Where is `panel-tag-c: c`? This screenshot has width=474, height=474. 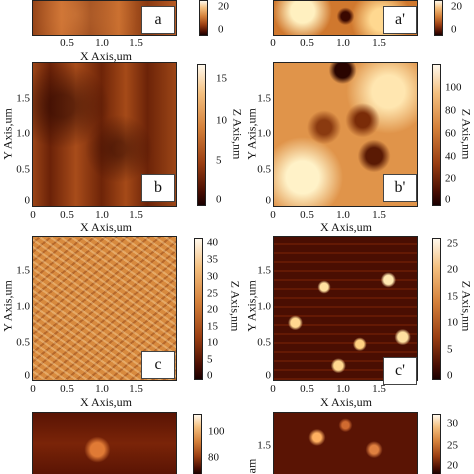 panel-tag-c: c is located at coordinates (158, 365).